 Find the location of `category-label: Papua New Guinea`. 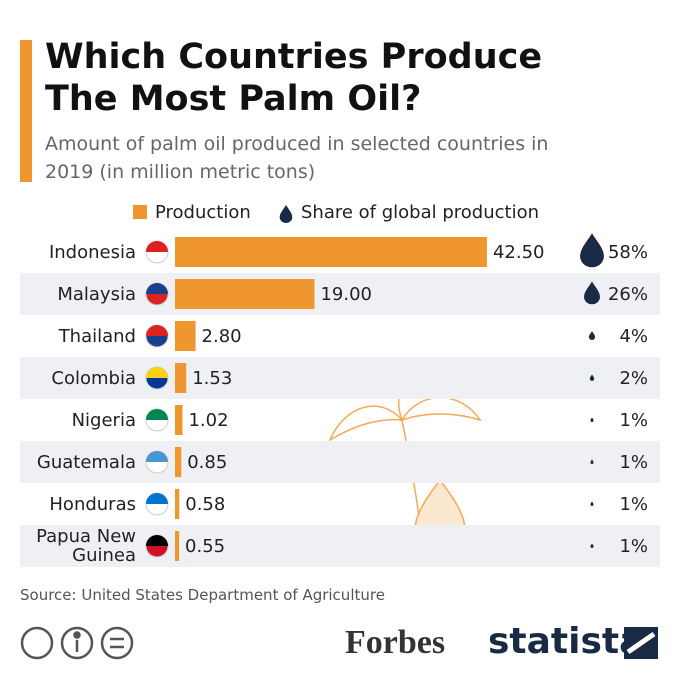

category-label: Papua New Guinea is located at coordinates (86, 546).